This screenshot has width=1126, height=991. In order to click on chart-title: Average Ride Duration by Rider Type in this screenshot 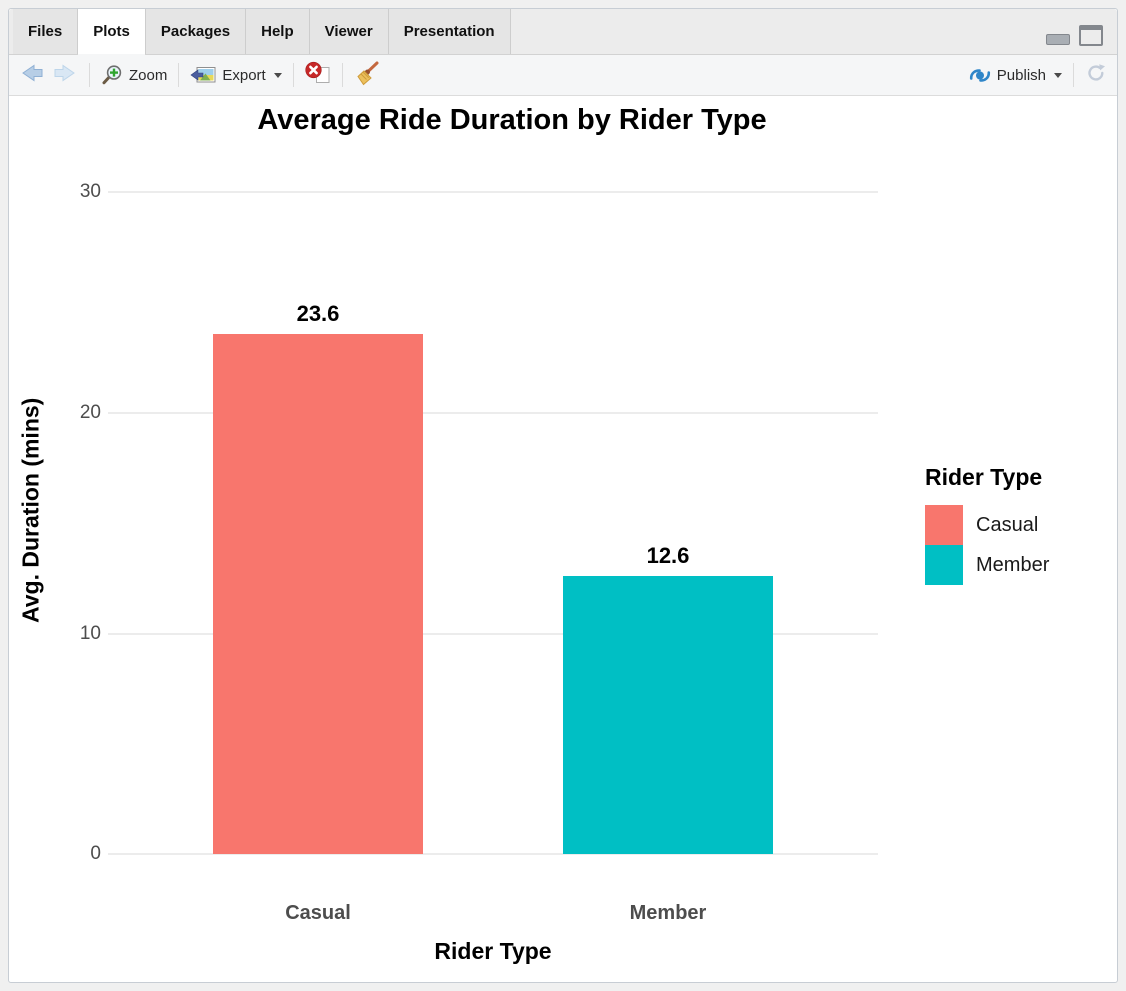, I will do `click(512, 120)`.